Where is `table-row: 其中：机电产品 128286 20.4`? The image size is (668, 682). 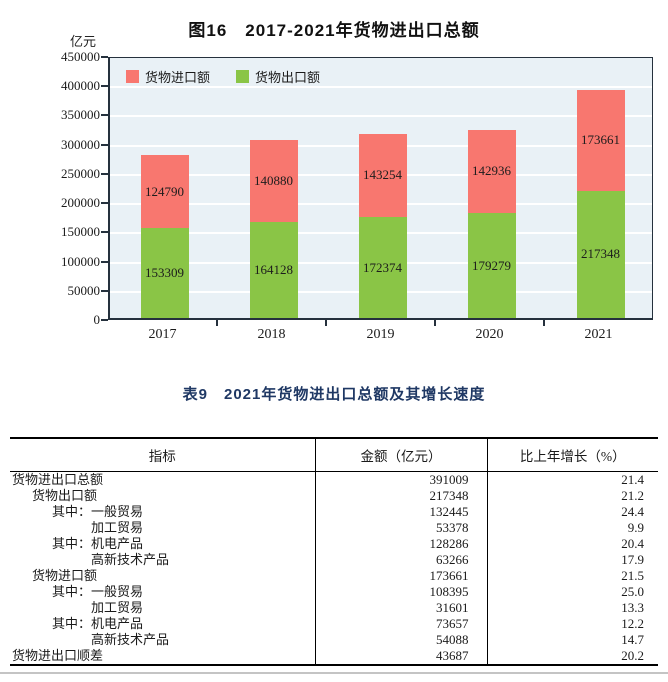
table-row: 其中：机电产品 128286 20.4 is located at coordinates (334, 543).